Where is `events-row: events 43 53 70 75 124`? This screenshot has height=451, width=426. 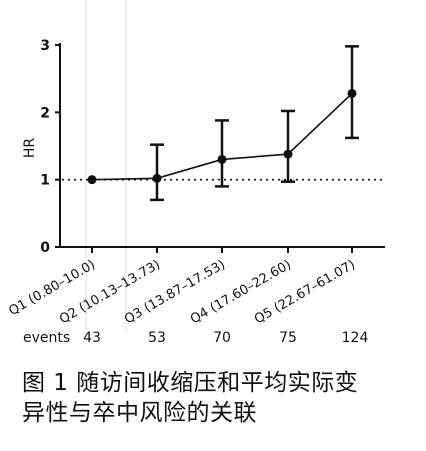 events-row: events 43 53 70 75 124 is located at coordinates (213, 340).